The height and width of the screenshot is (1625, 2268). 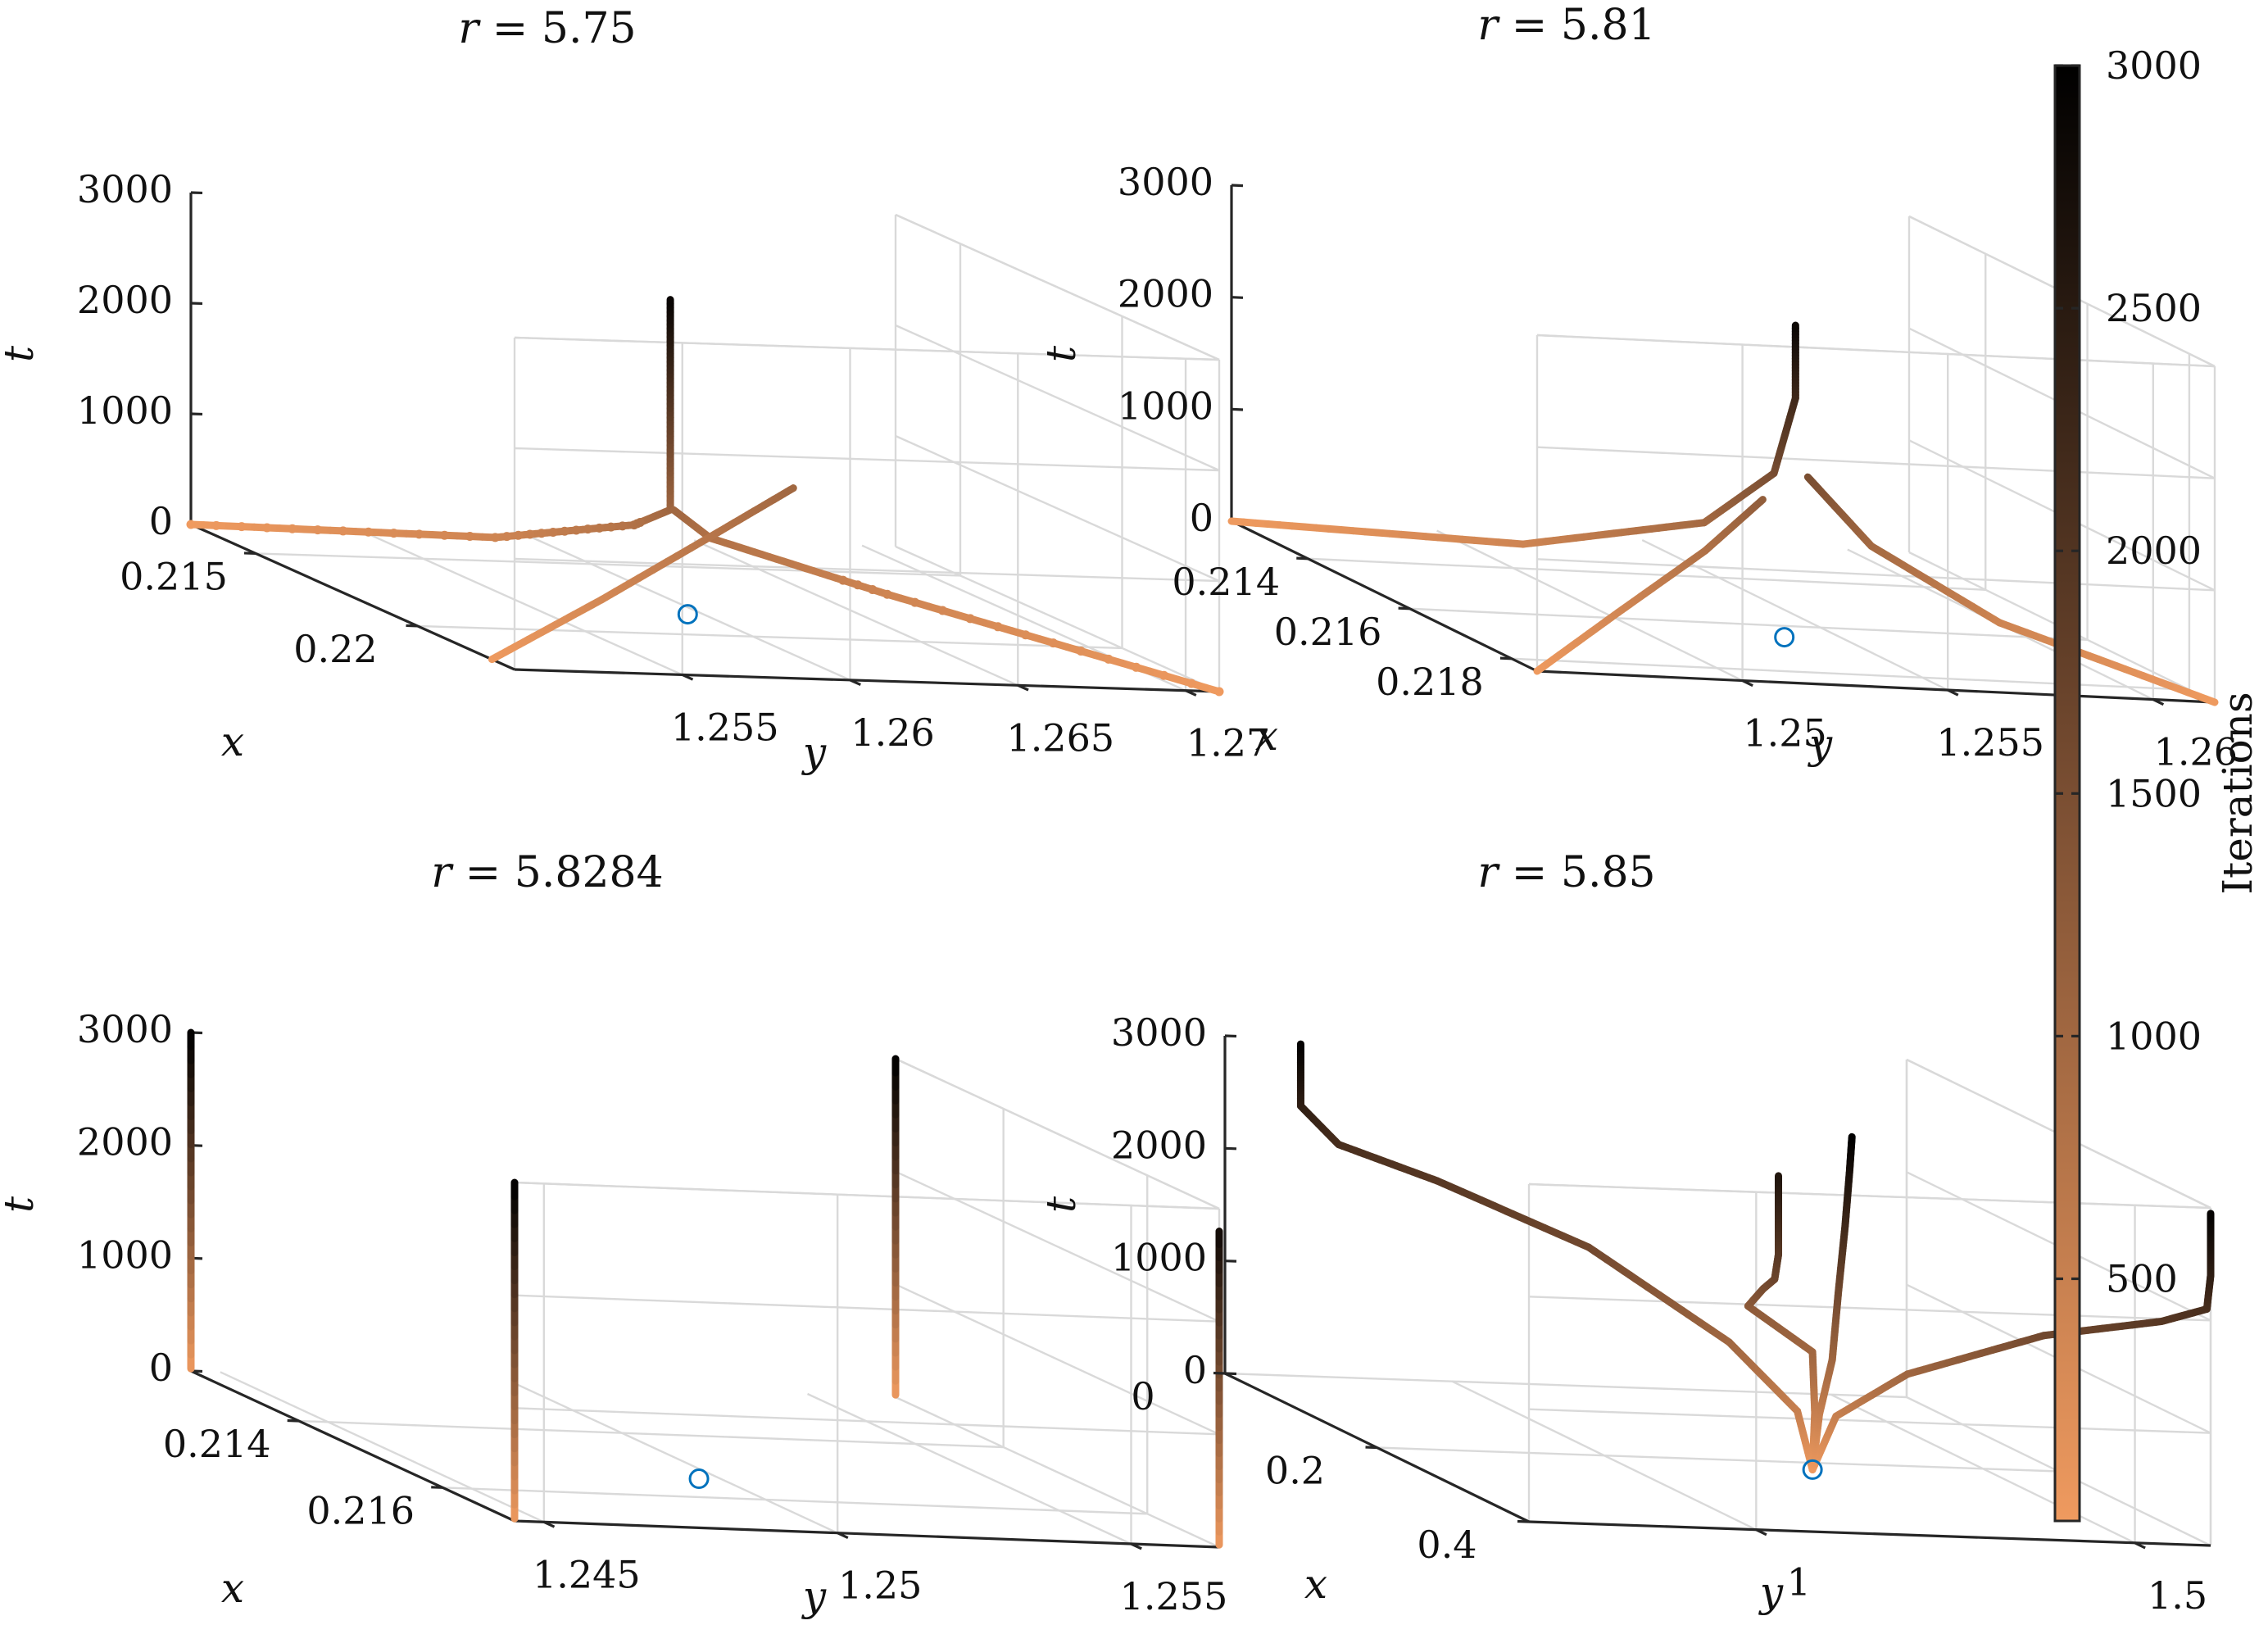 I want to click on subplot-title: r = 5.85, so click(x=1566, y=872).